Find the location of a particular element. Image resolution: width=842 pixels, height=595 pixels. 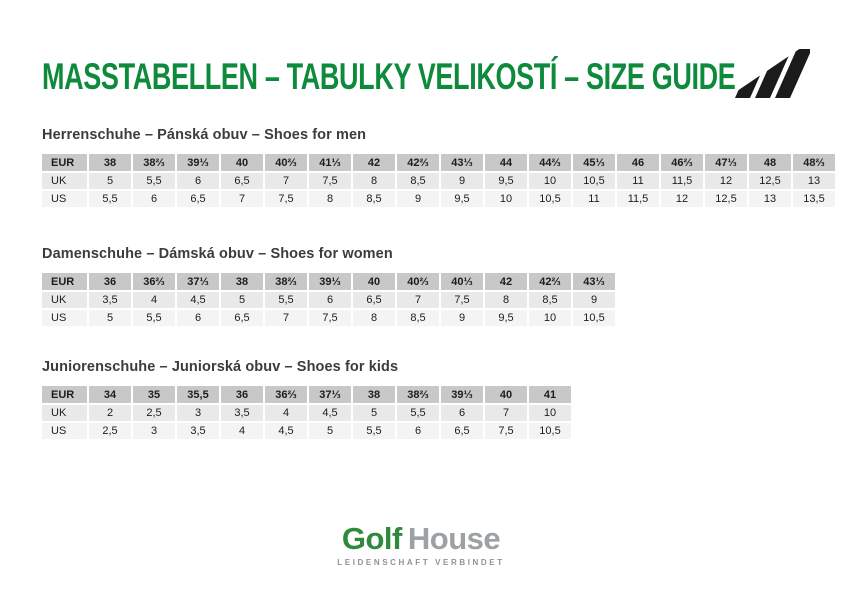

golfhouse-word-golf: Golf is located at coordinates (372, 538).